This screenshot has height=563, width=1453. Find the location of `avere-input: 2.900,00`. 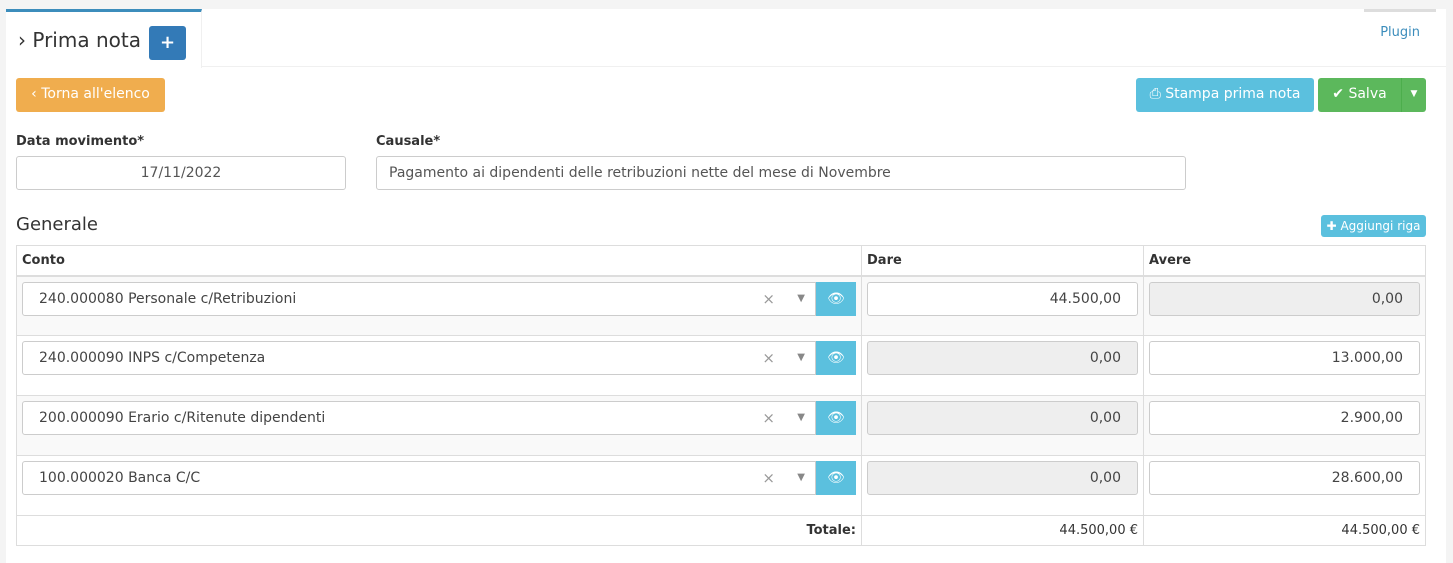

avere-input: 2.900,00 is located at coordinates (1284, 418).